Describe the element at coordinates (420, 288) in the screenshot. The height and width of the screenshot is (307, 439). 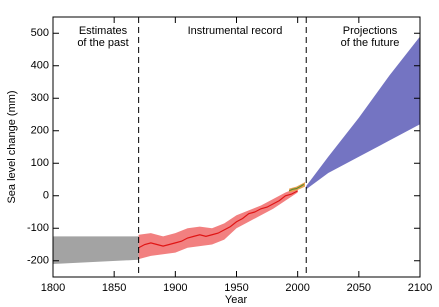
I see `x-tick-label: 2100` at that location.